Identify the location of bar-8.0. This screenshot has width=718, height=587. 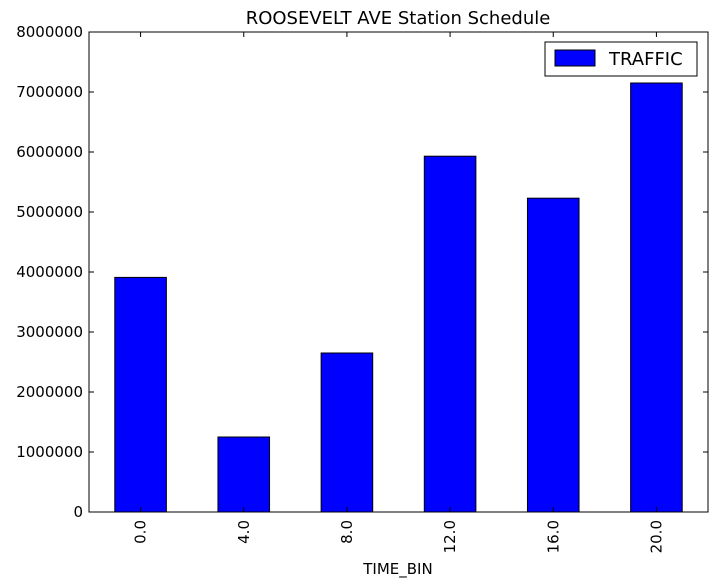
(347, 432).